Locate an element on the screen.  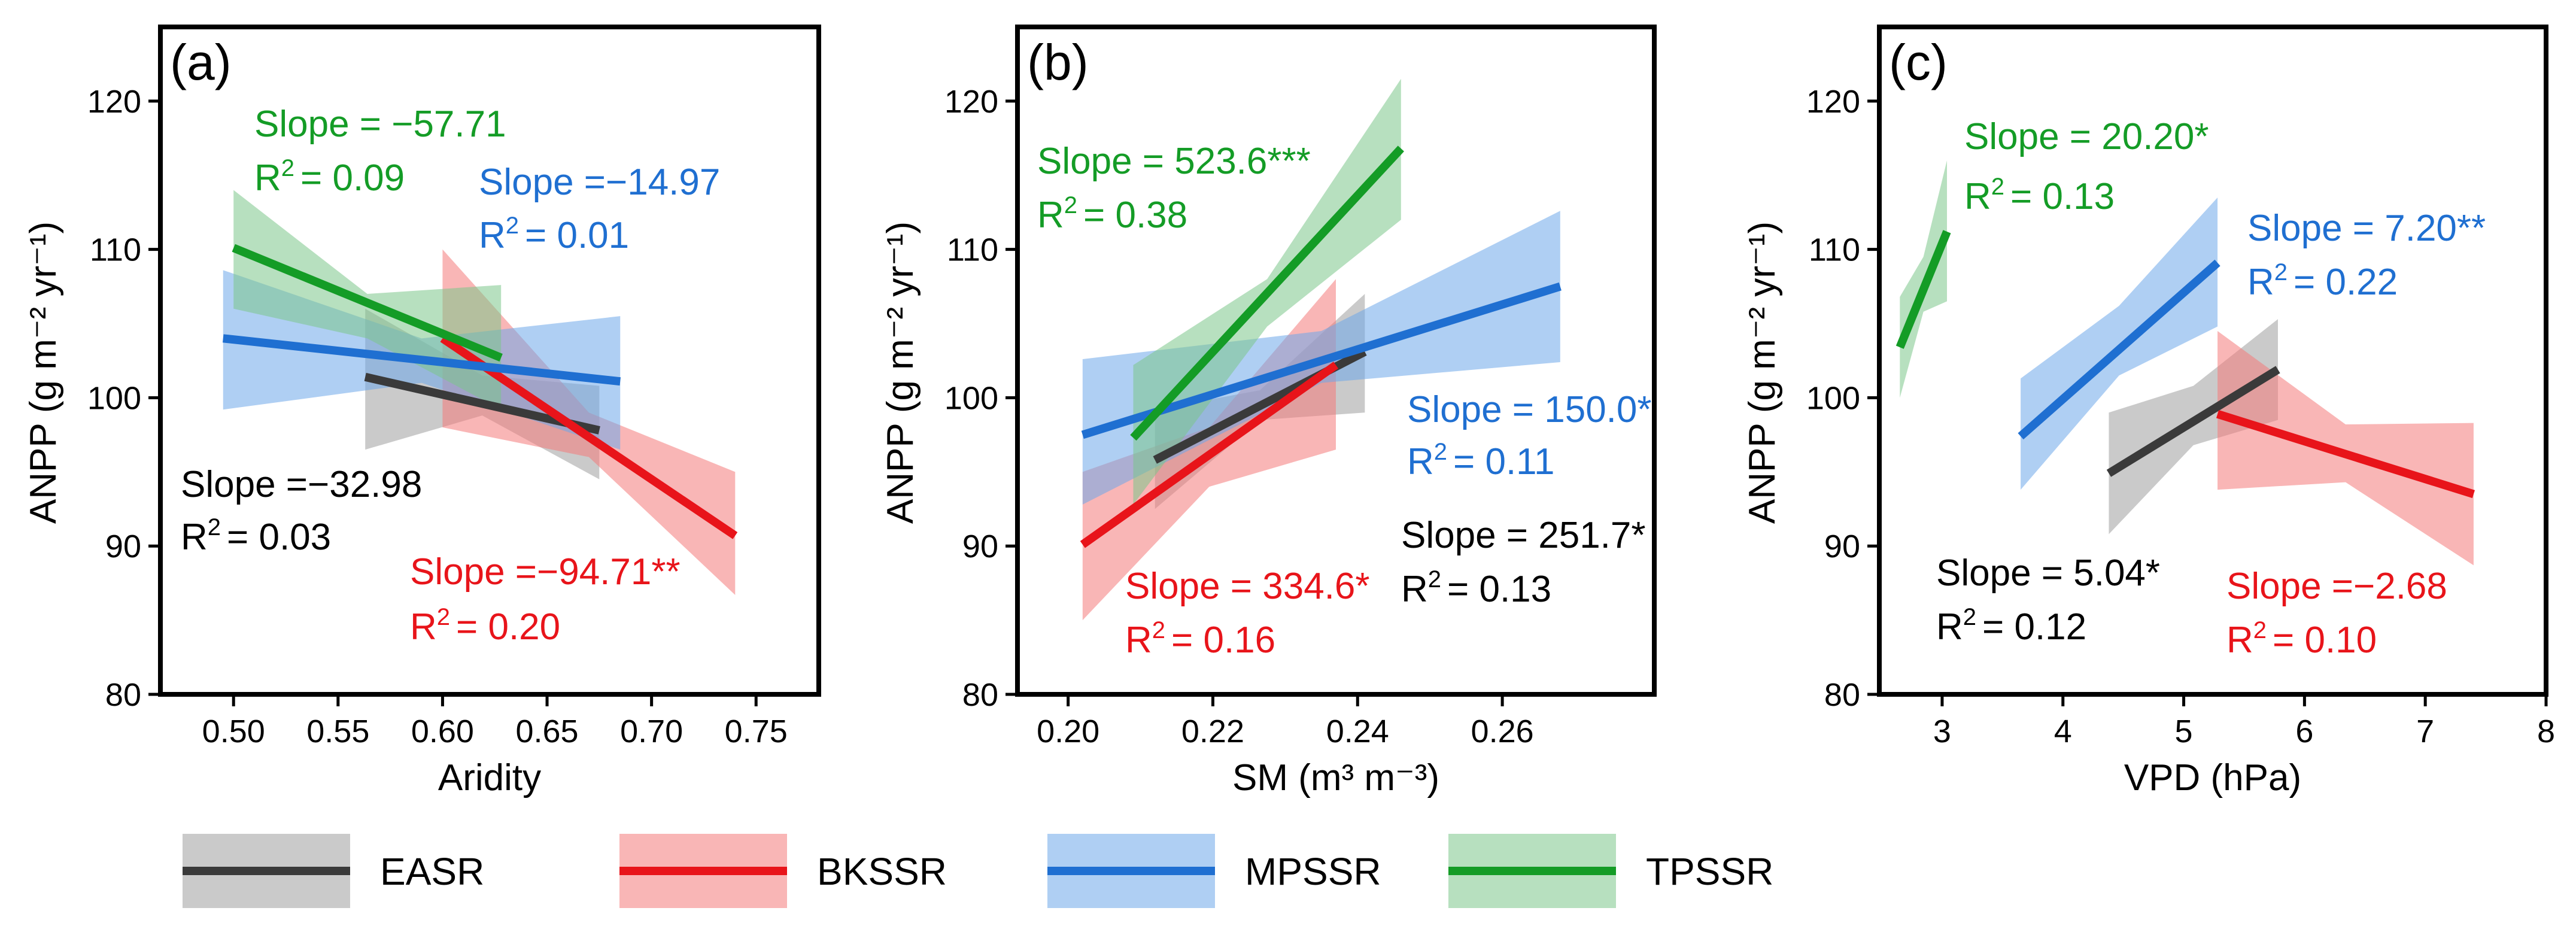
r2-annotation-bkssr: R2 = 0.20 is located at coordinates (485, 626).